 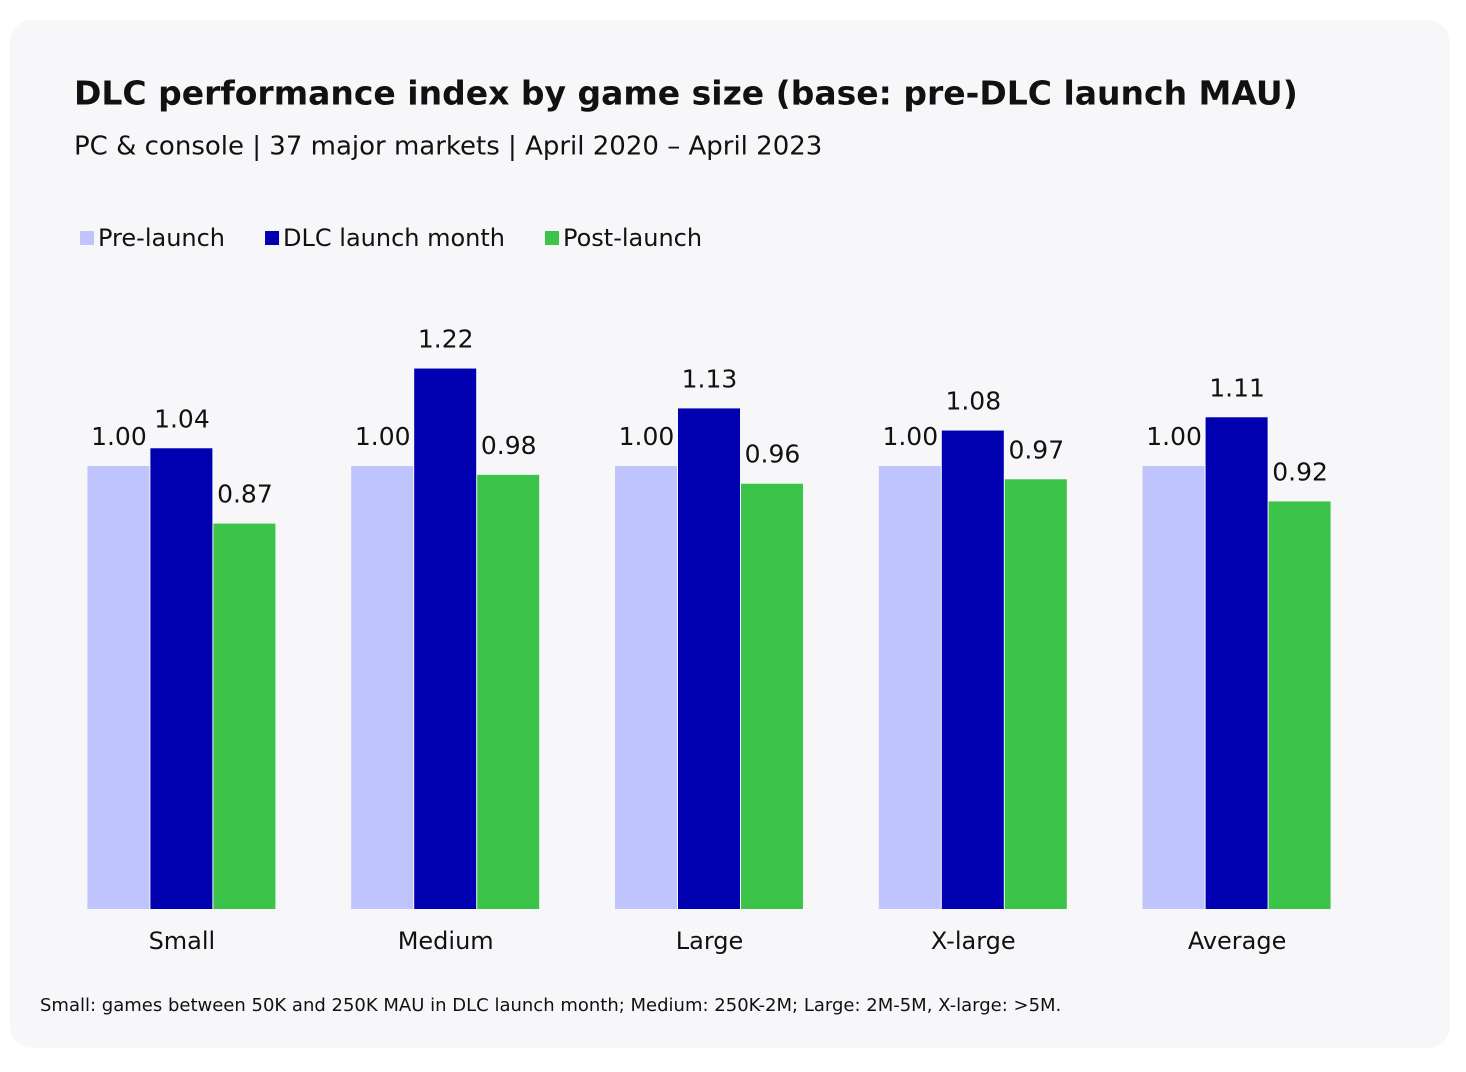 I want to click on x-tick-label: Average, so click(x=1237, y=941).